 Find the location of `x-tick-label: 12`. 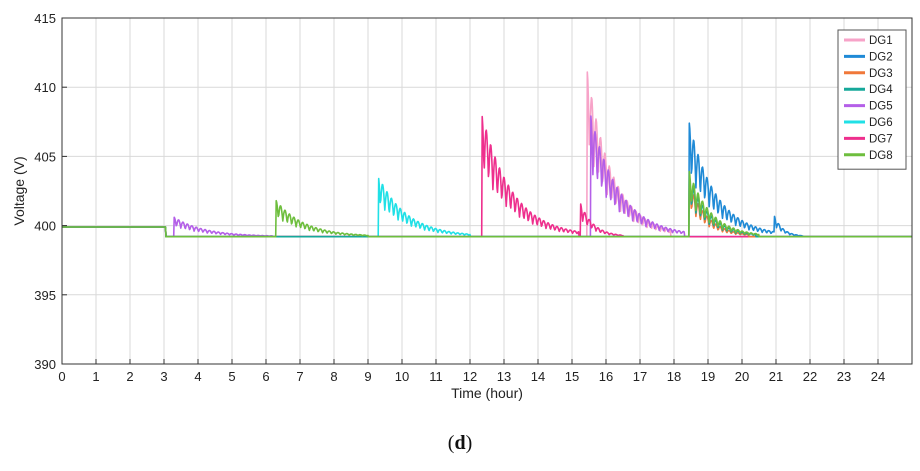

x-tick-label: 12 is located at coordinates (470, 376).